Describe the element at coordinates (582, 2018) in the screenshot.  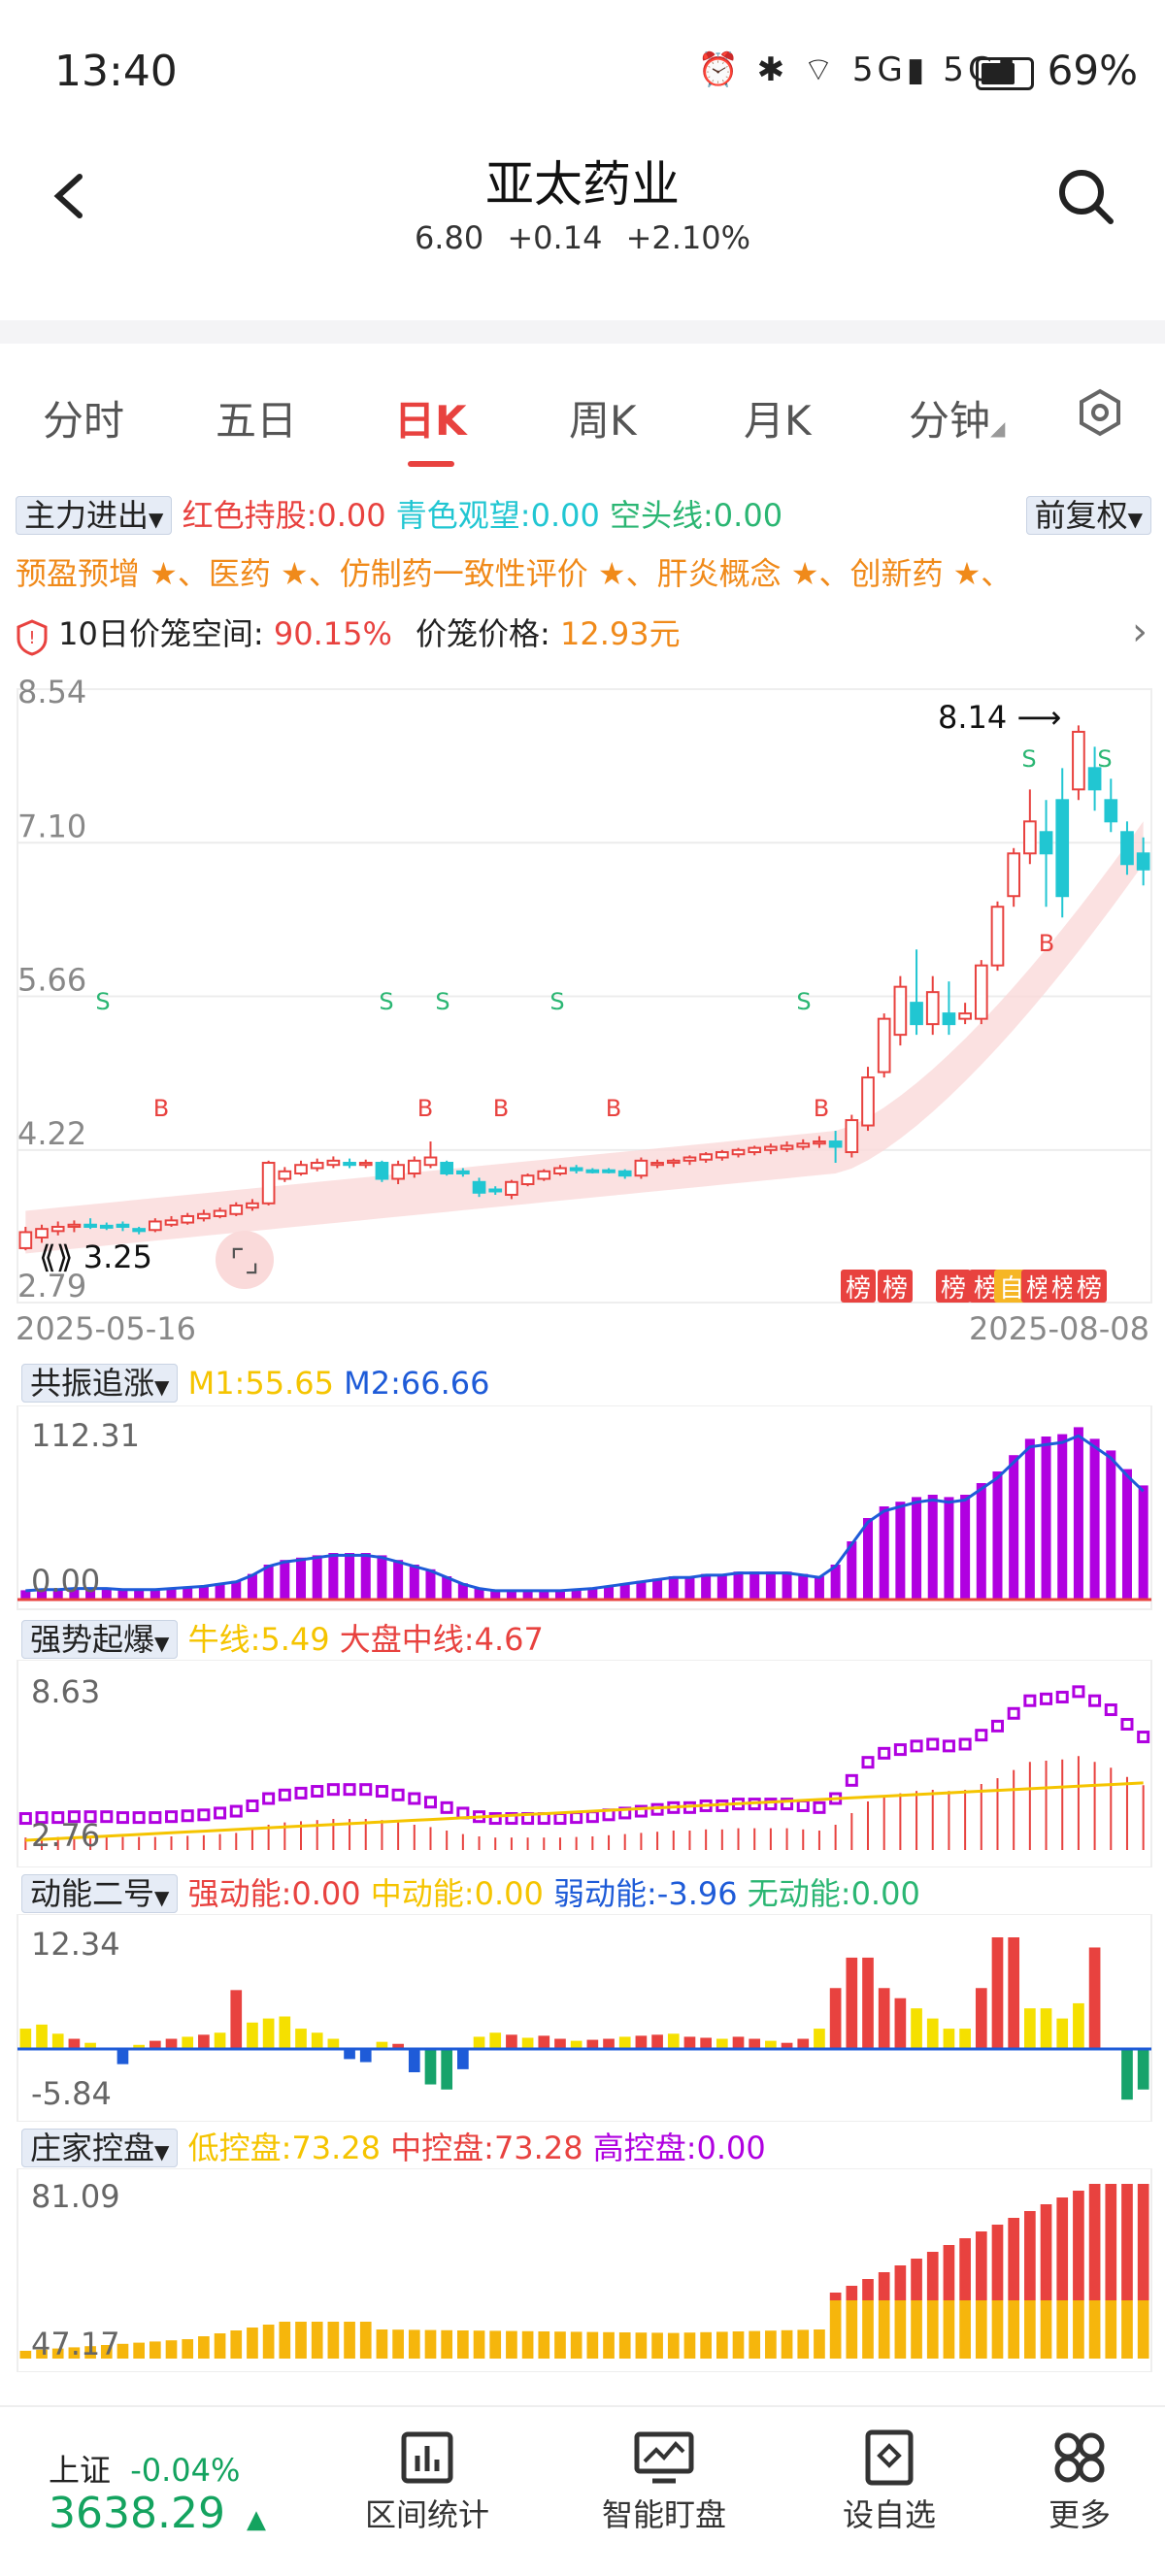
I see `ind3-chart: 12.34 -5.84` at that location.